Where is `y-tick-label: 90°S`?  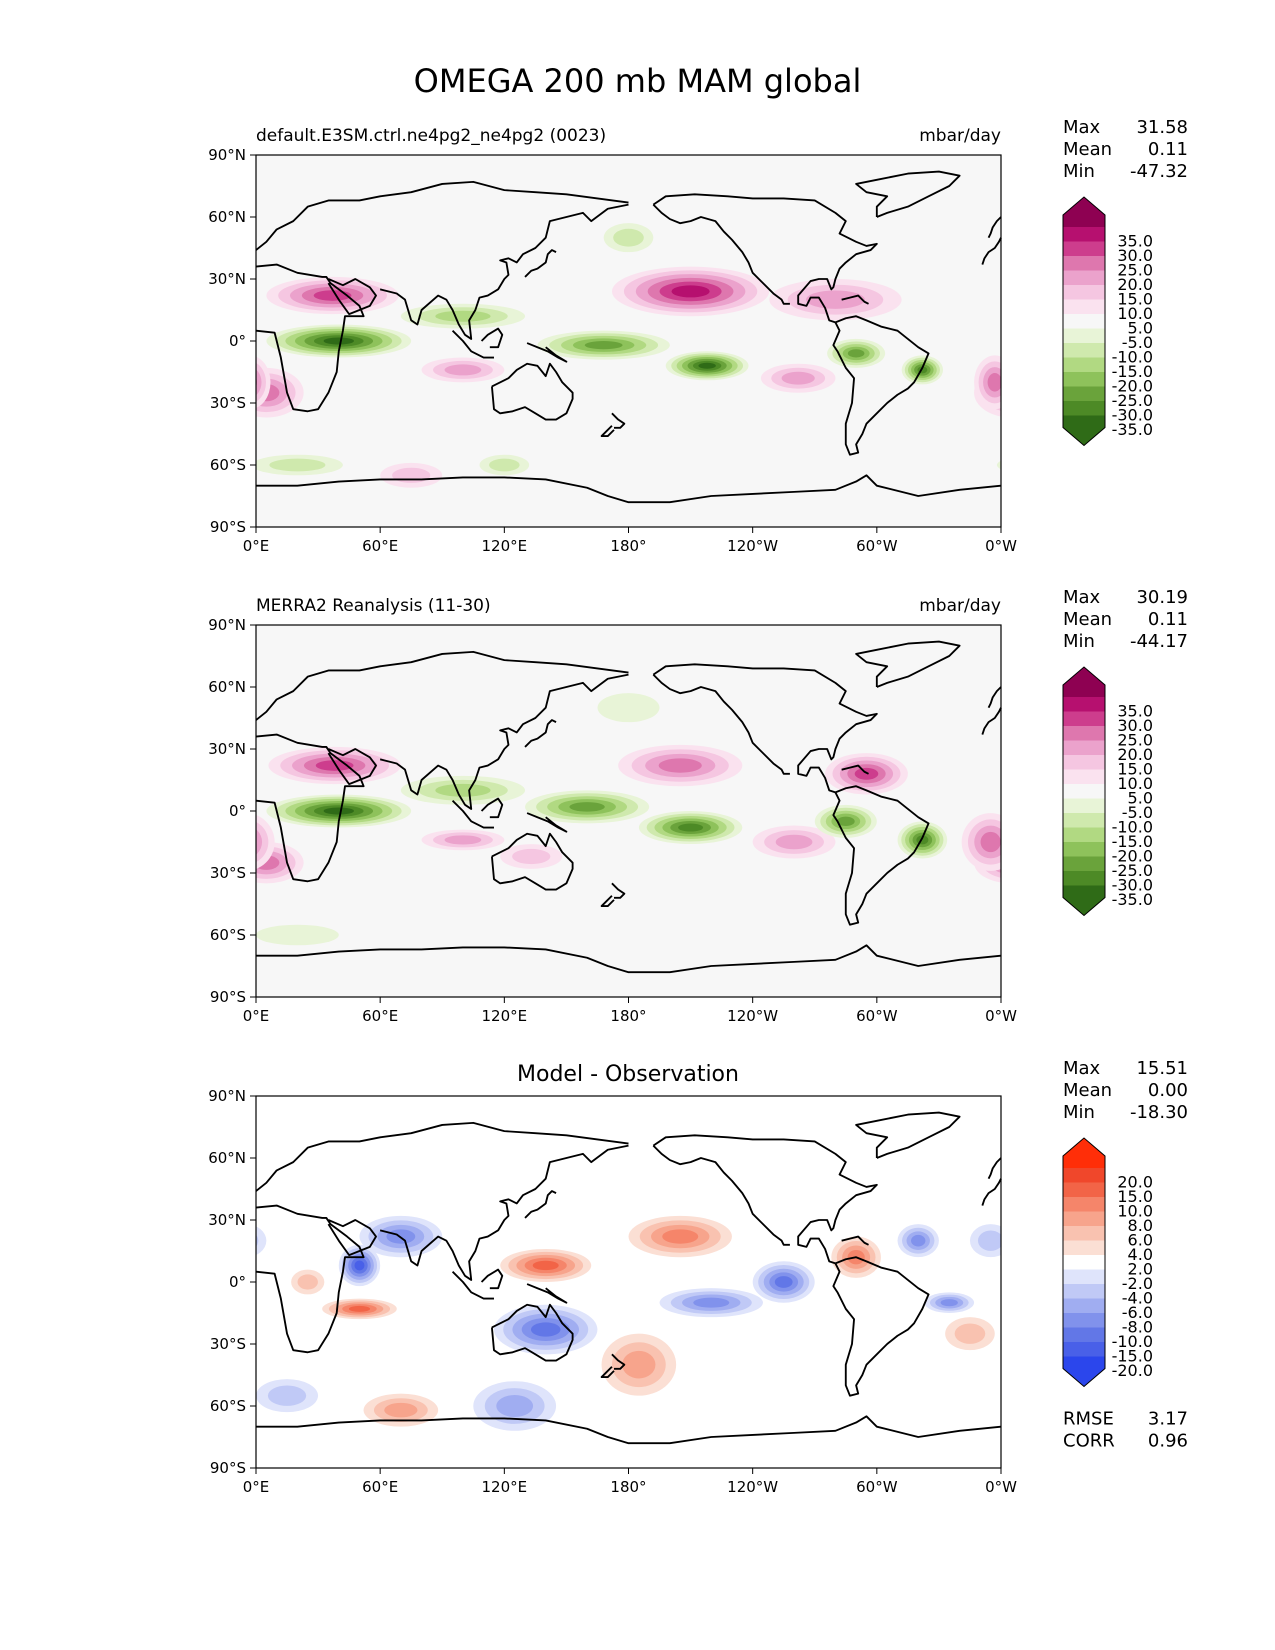 y-tick-label: 90°S is located at coordinates (228, 997).